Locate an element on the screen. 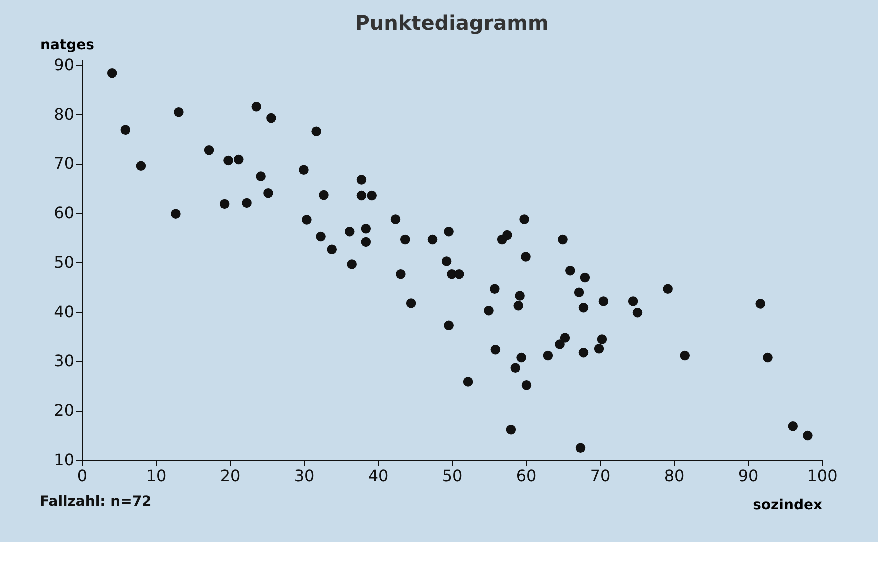 The image size is (887, 583). x-tick-label: 60 is located at coordinates (526, 476).